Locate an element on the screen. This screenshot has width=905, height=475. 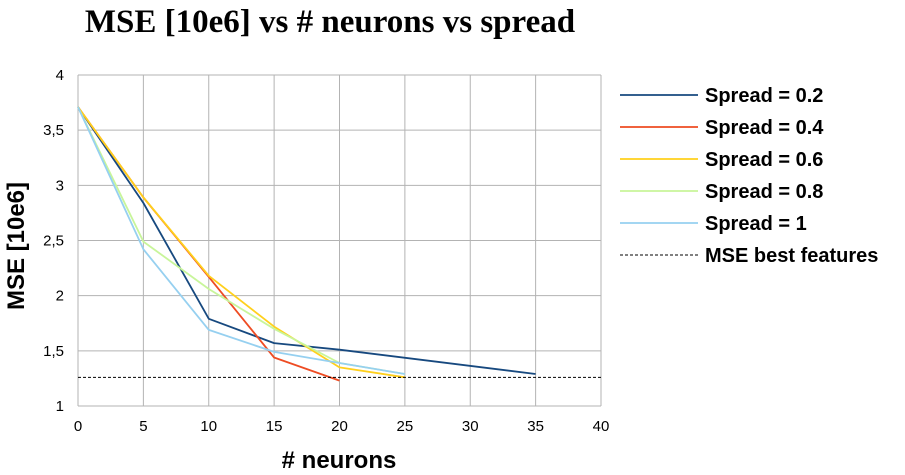
y-tick-label: 2 is located at coordinates (60, 296).